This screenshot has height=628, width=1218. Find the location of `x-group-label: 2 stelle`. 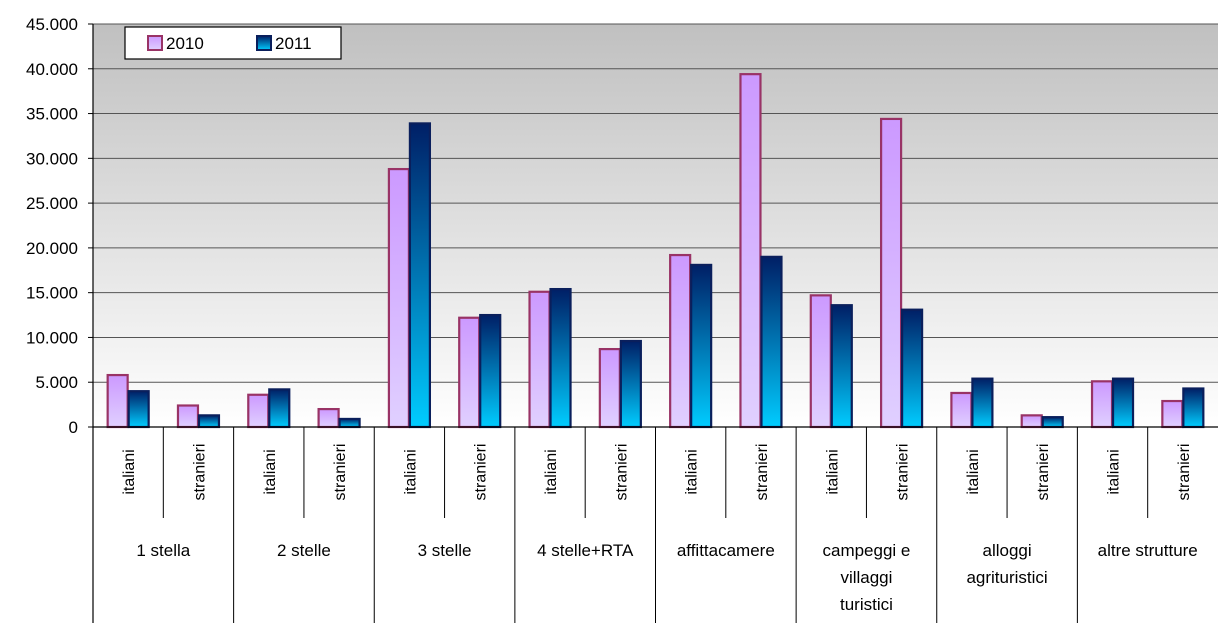

x-group-label: 2 stelle is located at coordinates (304, 550).